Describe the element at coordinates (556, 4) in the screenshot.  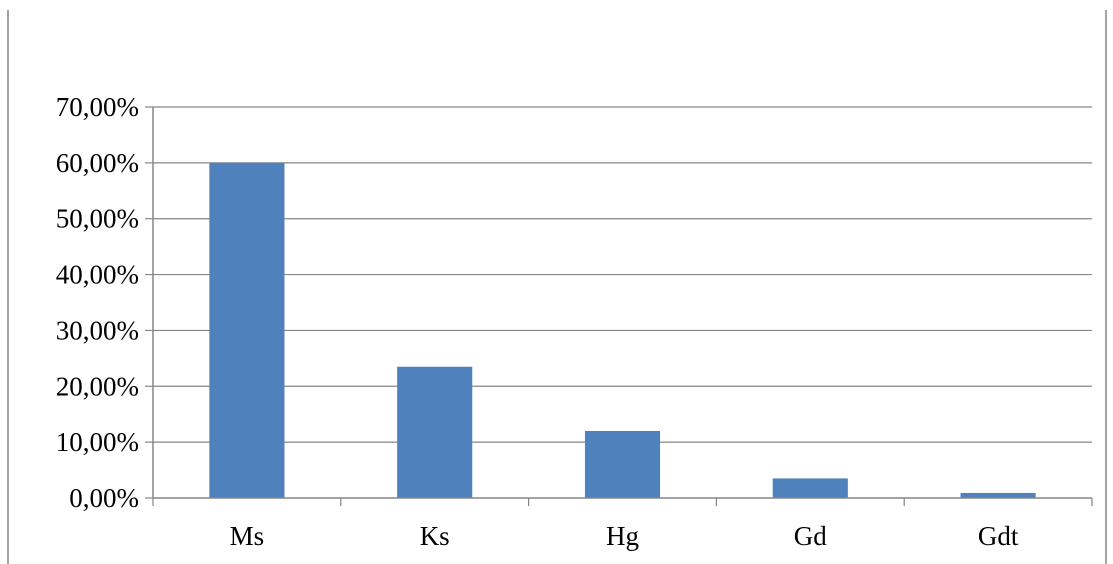
I see `cropped-text-strip` at that location.